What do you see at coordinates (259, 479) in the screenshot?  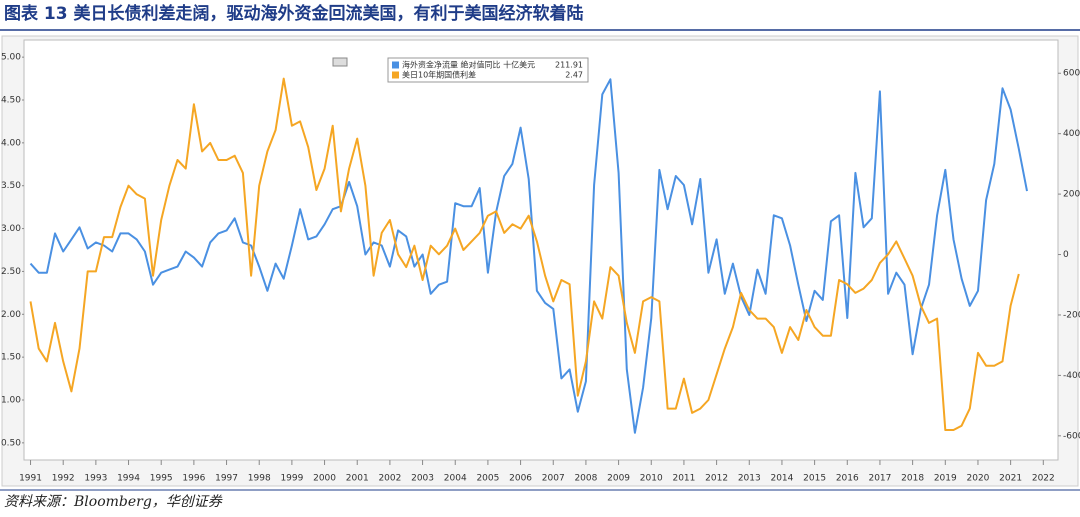 I see `x-tick-label: 1998` at bounding box center [259, 479].